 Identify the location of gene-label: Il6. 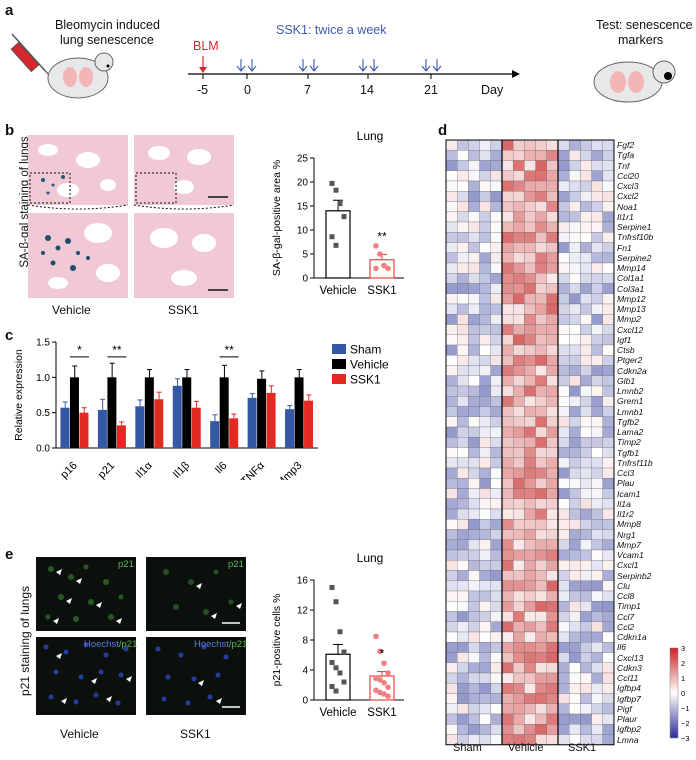
(622, 647).